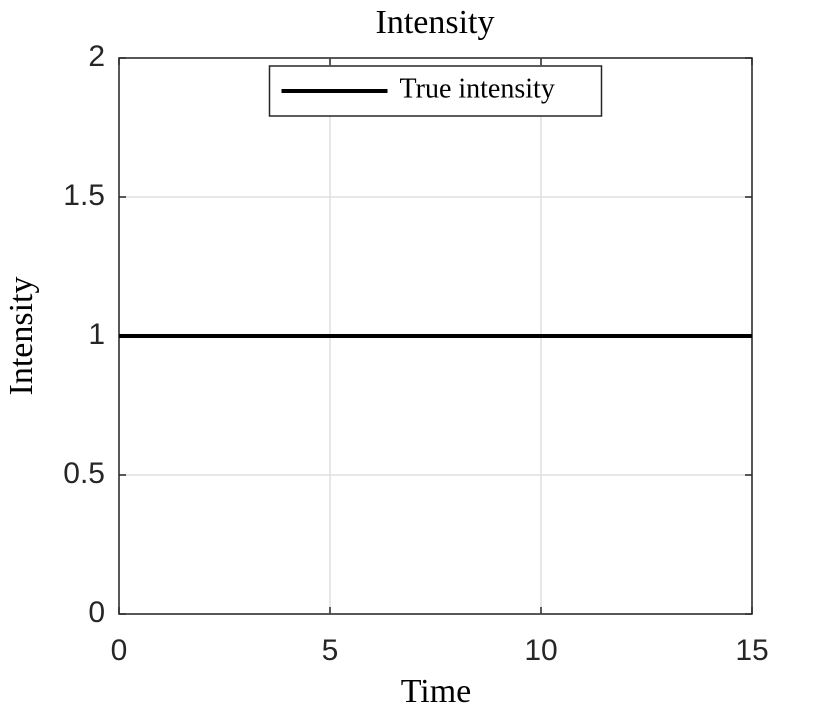 Image resolution: width=830 pixels, height=720 pixels. I want to click on x-tick-label: 15, so click(751, 650).